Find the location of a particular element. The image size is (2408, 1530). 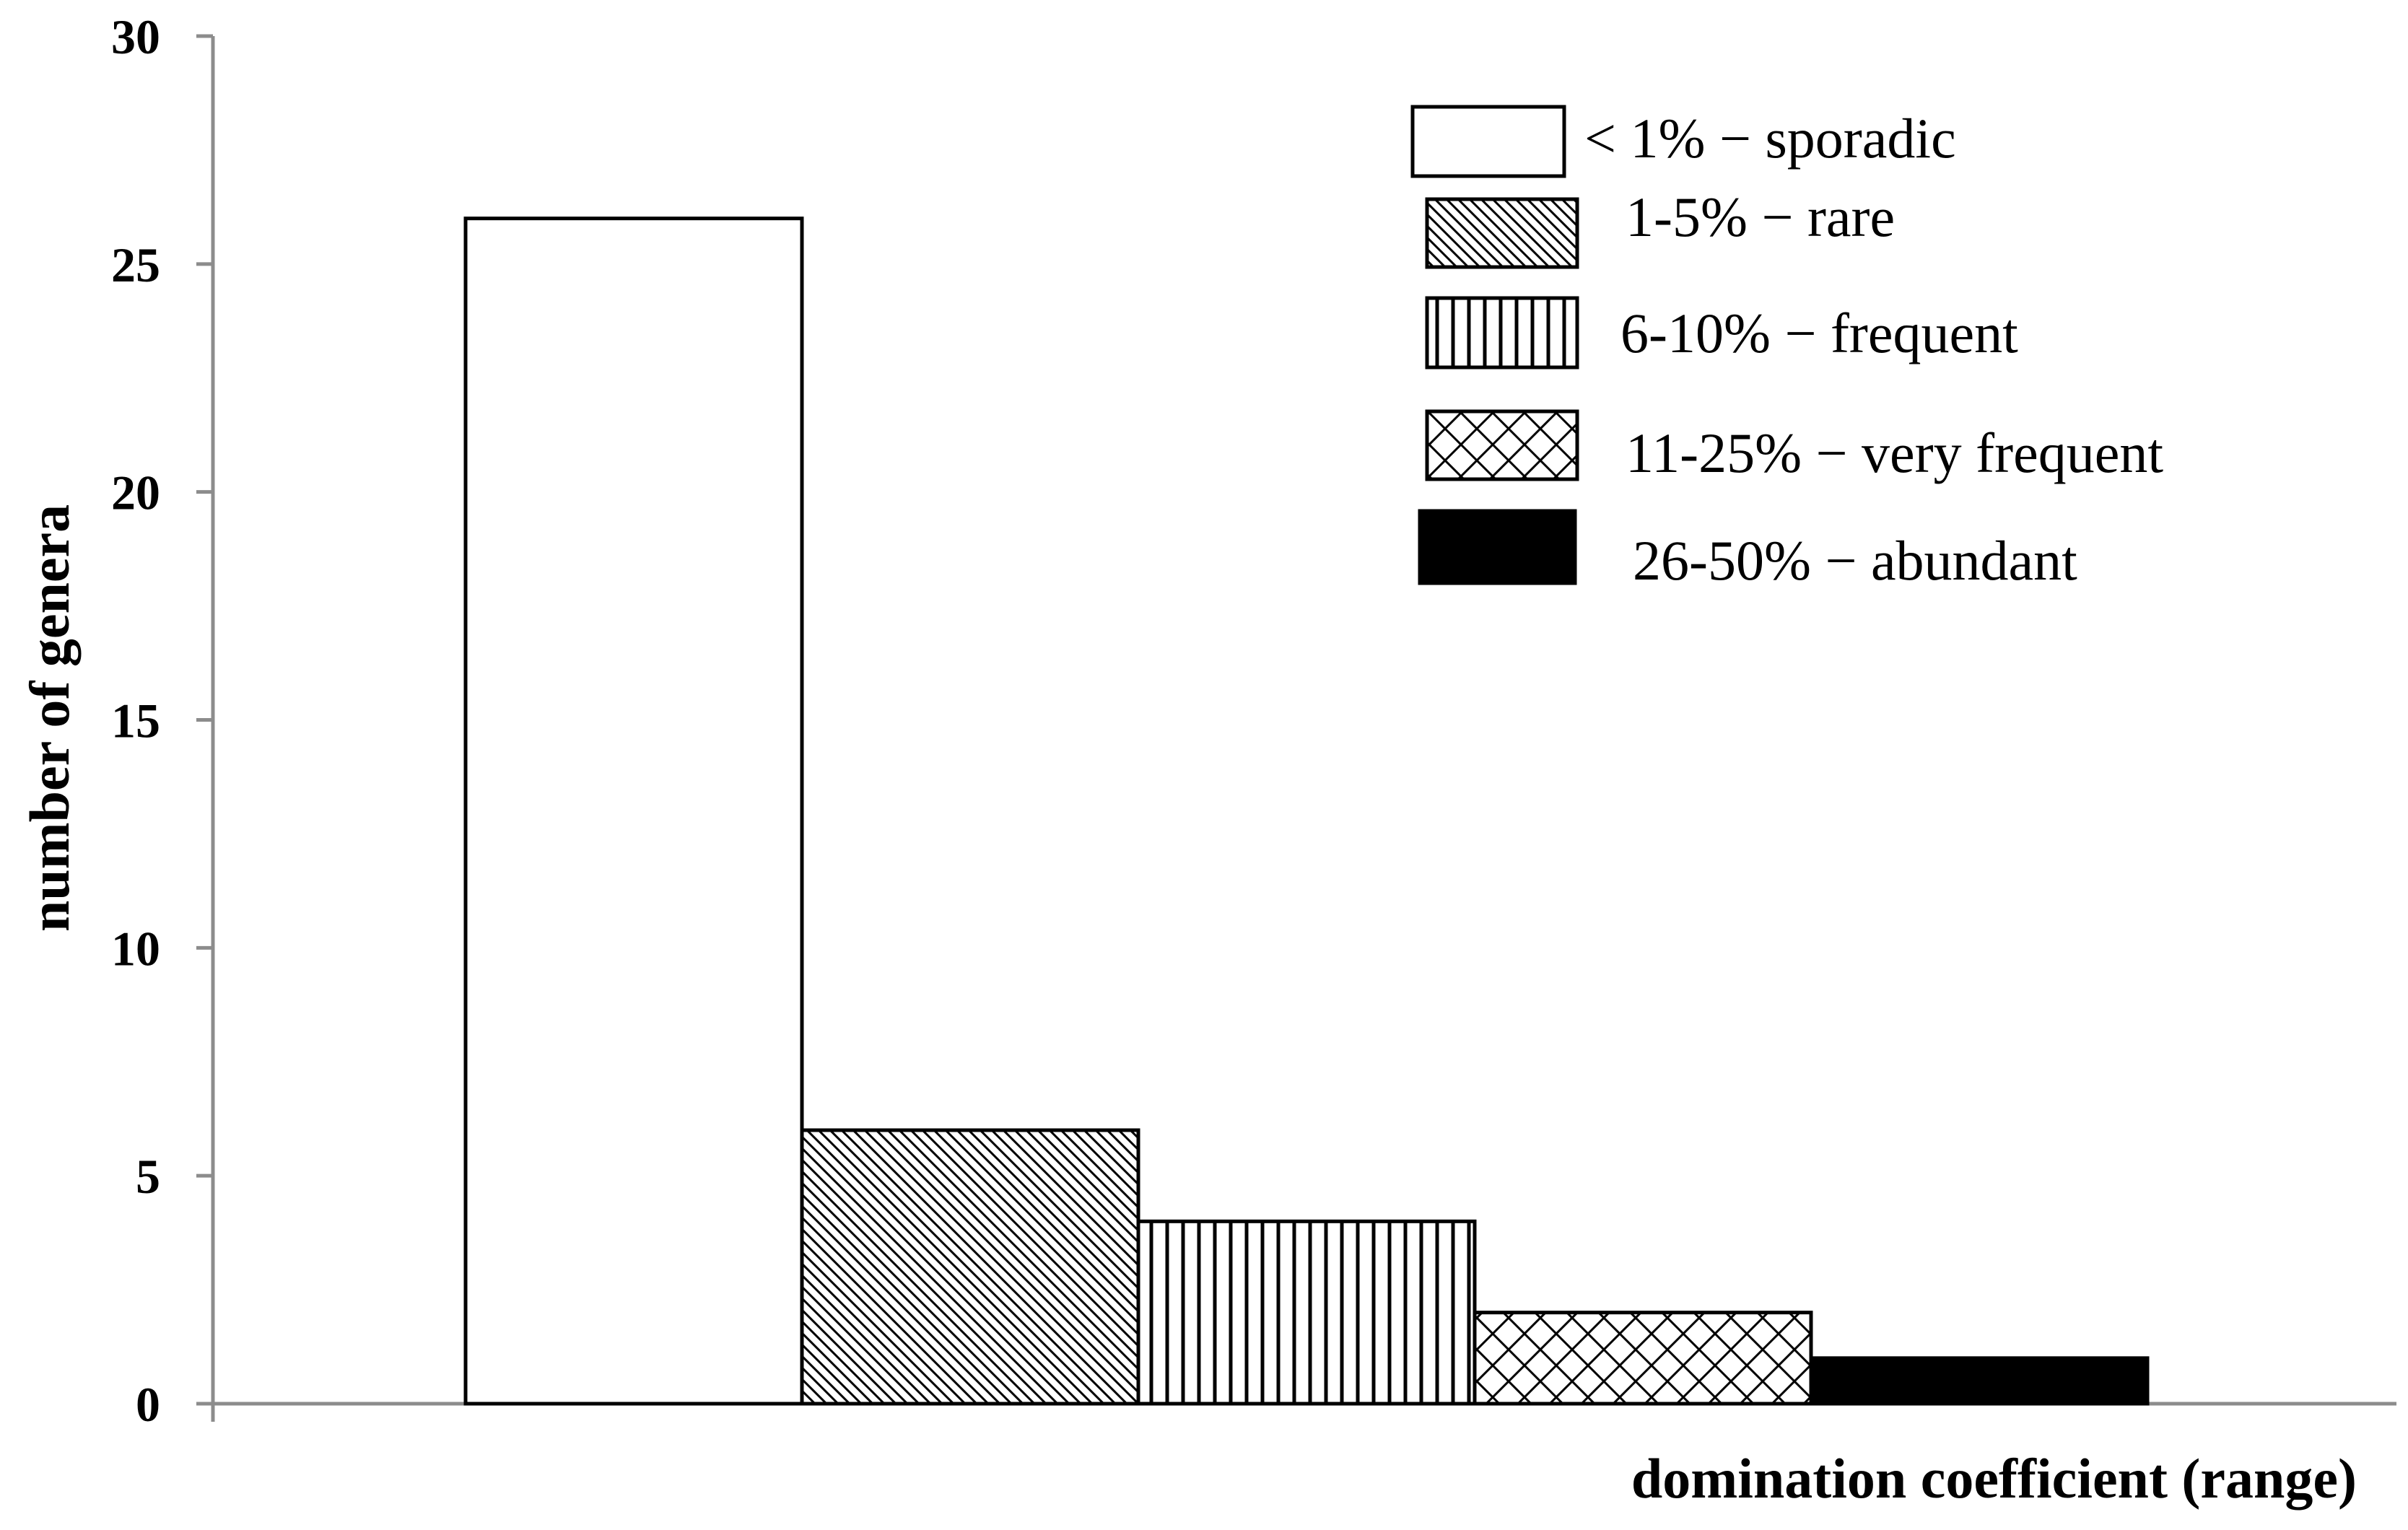

y-tick-label-5: 5 is located at coordinates (148, 1176).